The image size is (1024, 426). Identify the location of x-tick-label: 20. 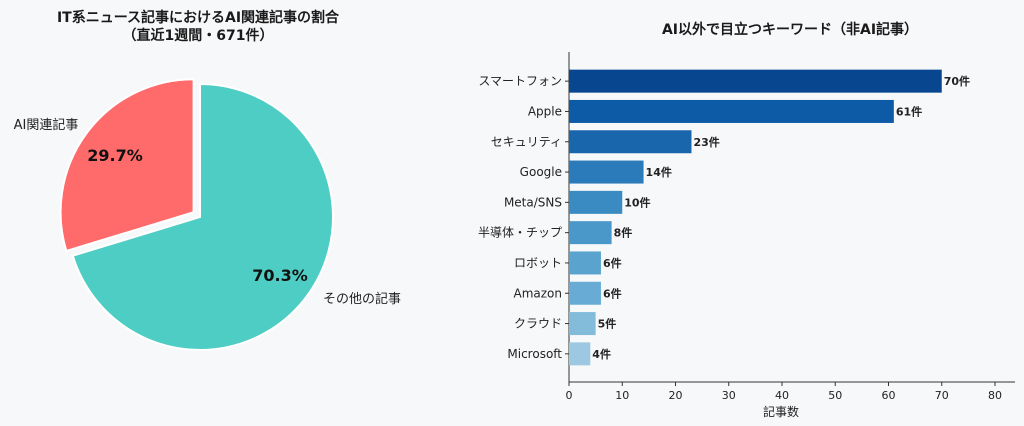
(676, 395).